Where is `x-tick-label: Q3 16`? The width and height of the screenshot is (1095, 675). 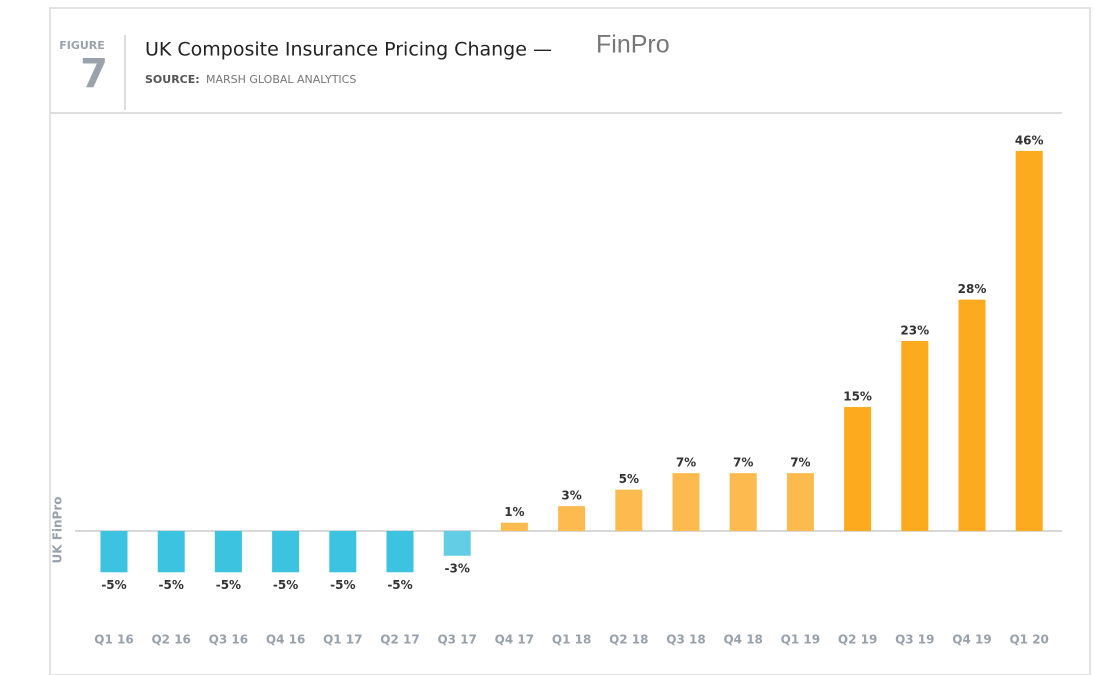 x-tick-label: Q3 16 is located at coordinates (228, 640).